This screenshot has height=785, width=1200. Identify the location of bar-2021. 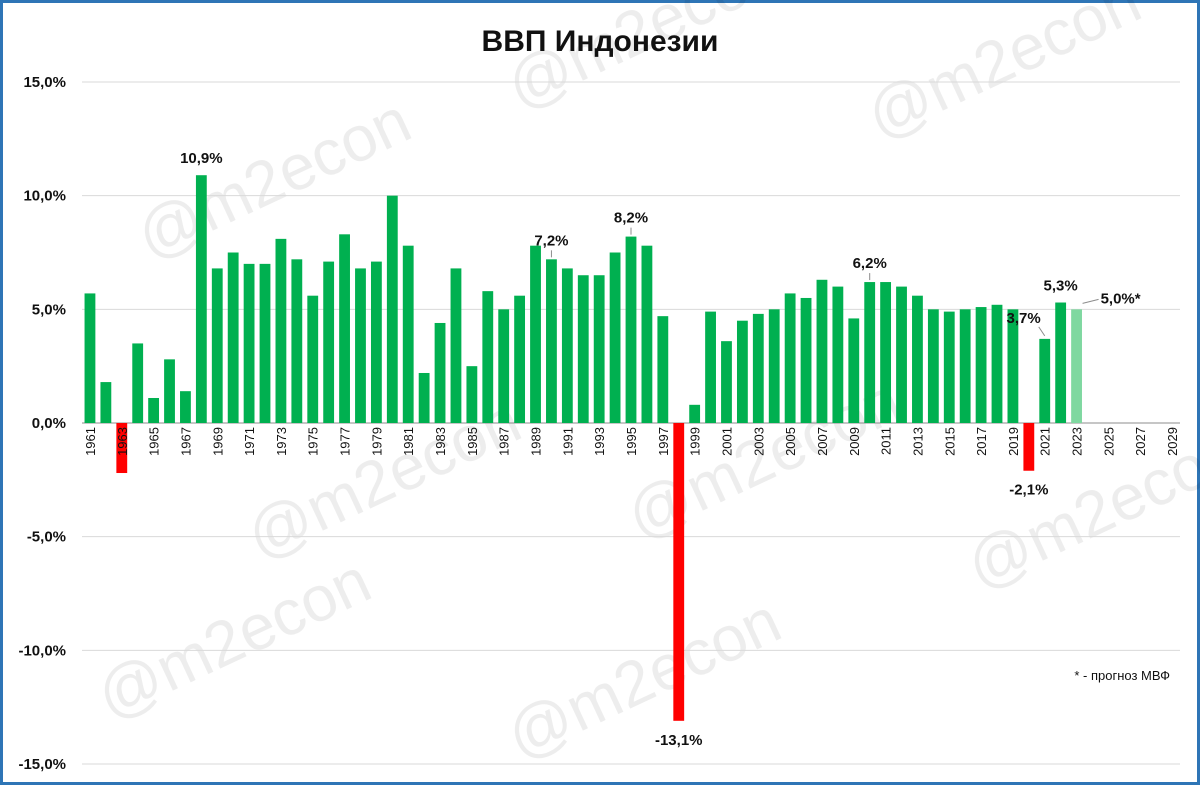
(1045, 380).